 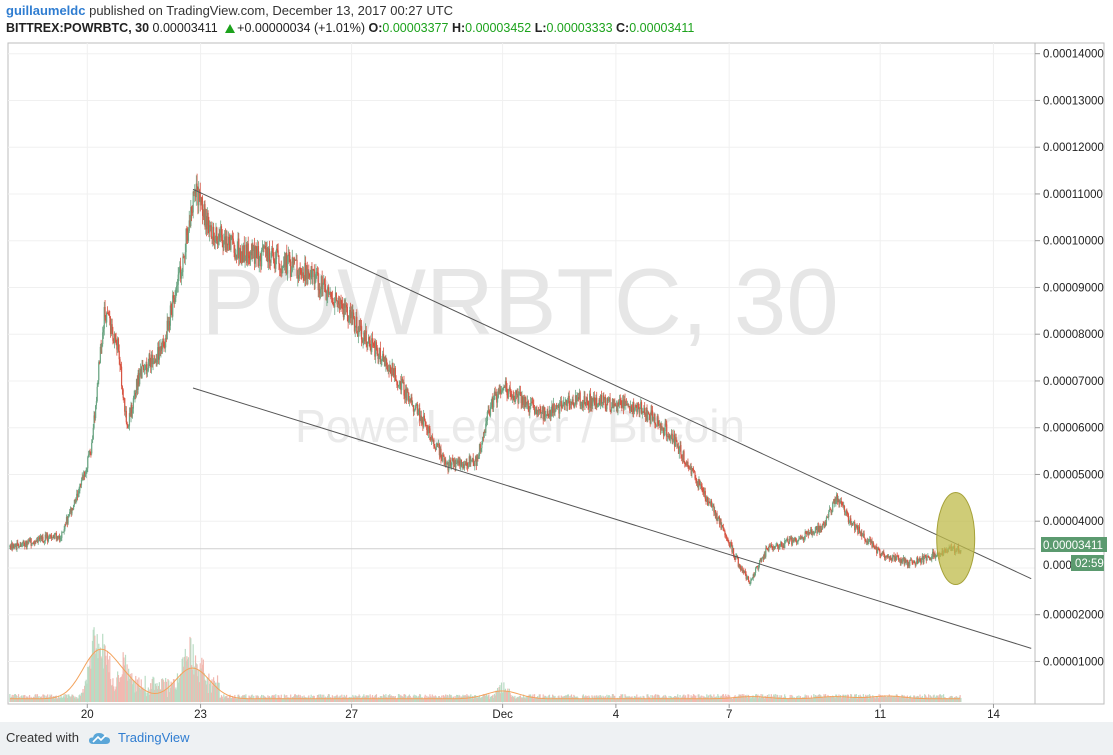 What do you see at coordinates (556, 712) in the screenshot?
I see `time-axis: 20 23 27 Dec 4 7 11 14` at bounding box center [556, 712].